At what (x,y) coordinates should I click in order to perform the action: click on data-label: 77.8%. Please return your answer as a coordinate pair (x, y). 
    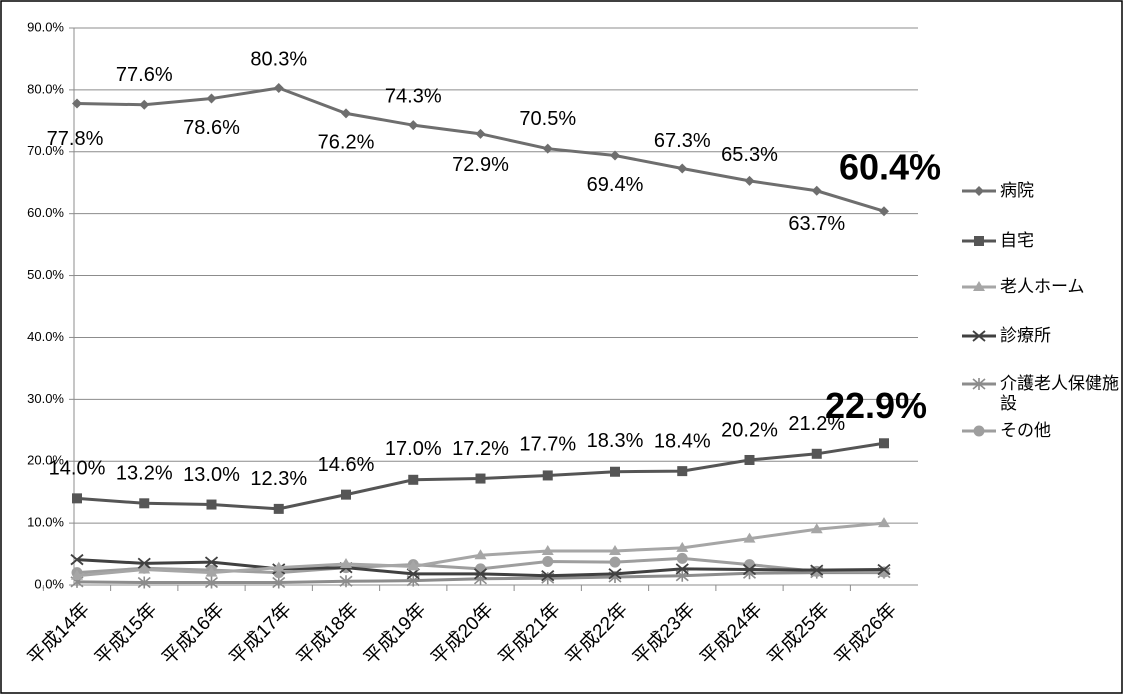
    Looking at the image, I should click on (75, 139).